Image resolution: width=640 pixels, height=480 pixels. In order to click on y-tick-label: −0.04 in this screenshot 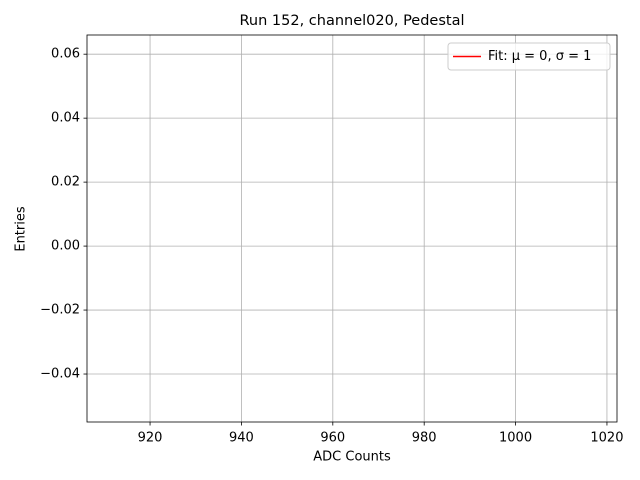, I will do `click(60, 374)`.